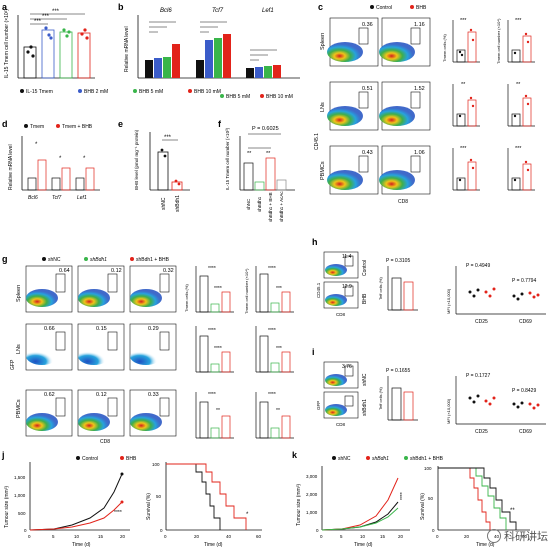  Describe the element at coordinates (90, 459) in the screenshot. I see `legend-j-0: Control` at that location.